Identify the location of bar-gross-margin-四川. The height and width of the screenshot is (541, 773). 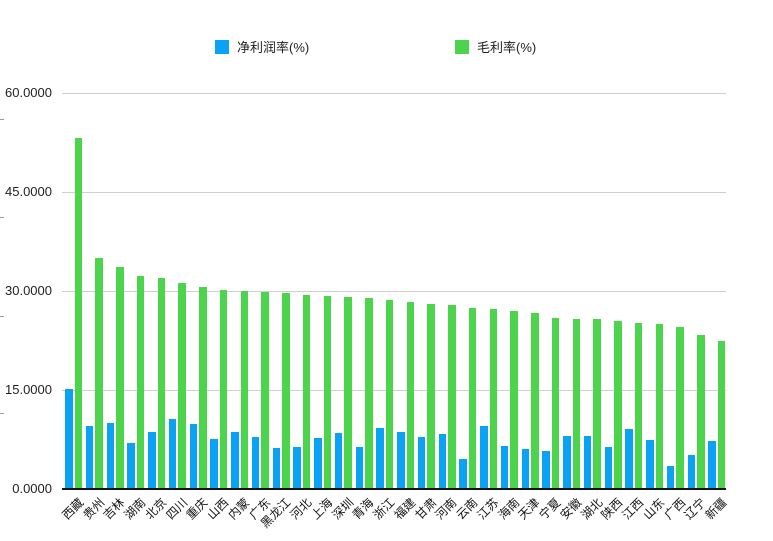
(182, 386).